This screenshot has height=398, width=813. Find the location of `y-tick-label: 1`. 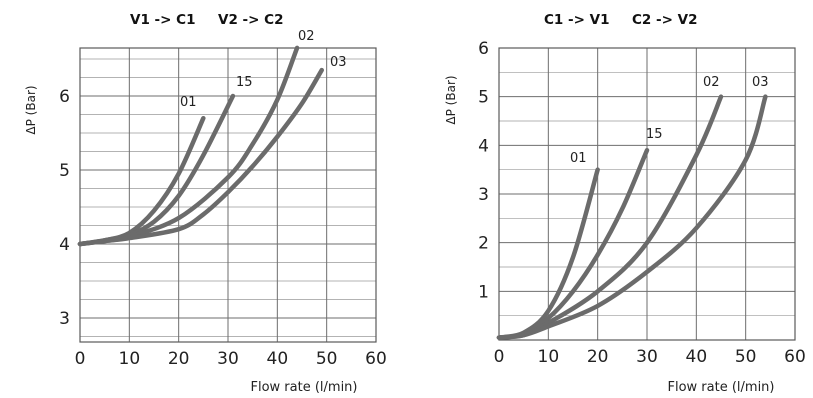

y-tick-label: 1 is located at coordinates (483, 292).